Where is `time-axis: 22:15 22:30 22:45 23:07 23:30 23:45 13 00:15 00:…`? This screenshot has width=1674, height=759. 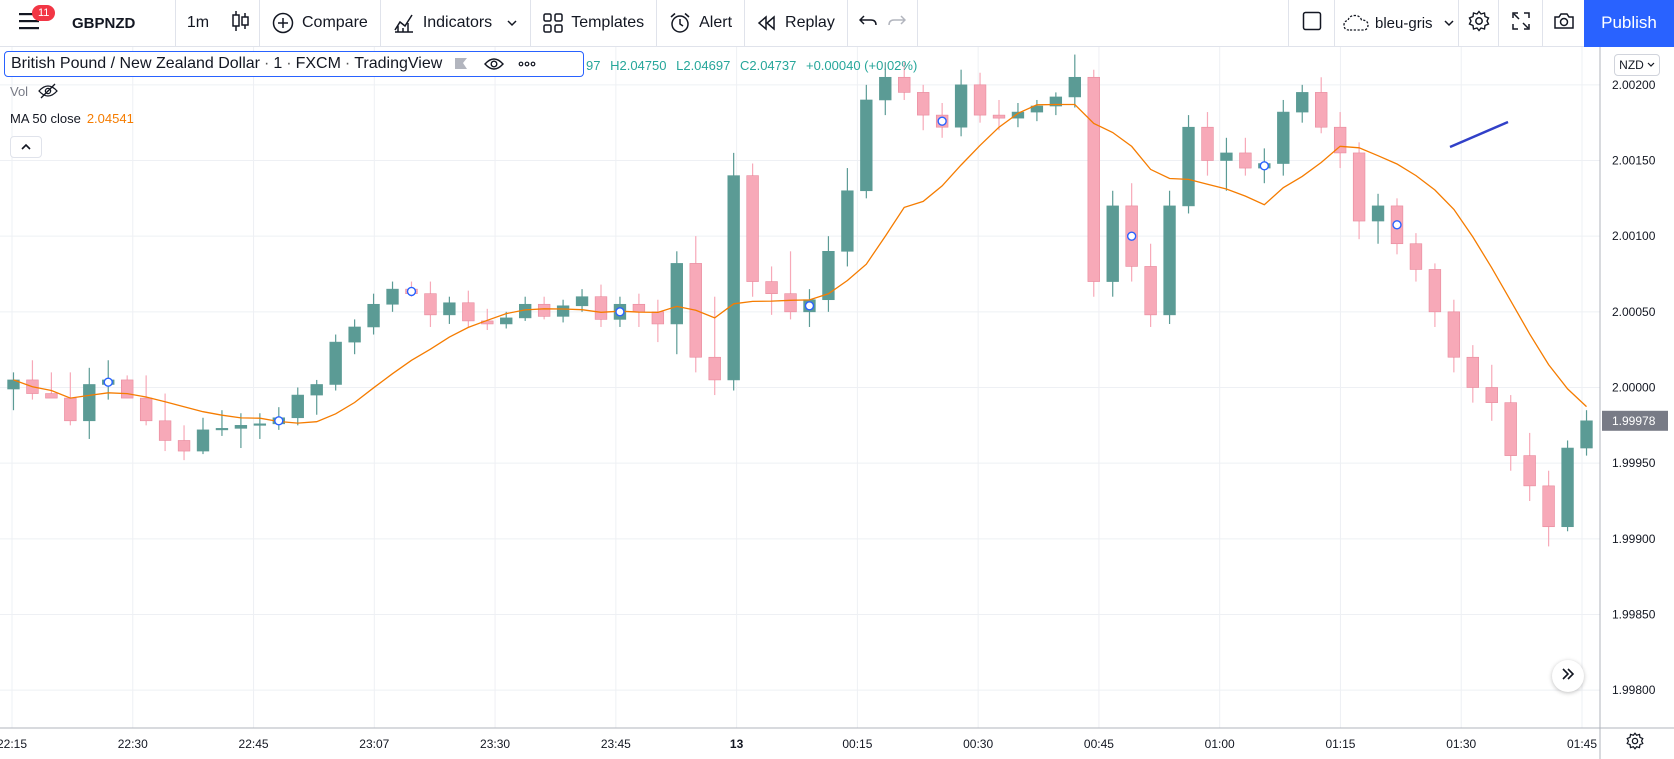
time-axis: 22:15 22:30 22:45 23:07 23:30 23:45 13 00:15 00:… is located at coordinates (837, 739).